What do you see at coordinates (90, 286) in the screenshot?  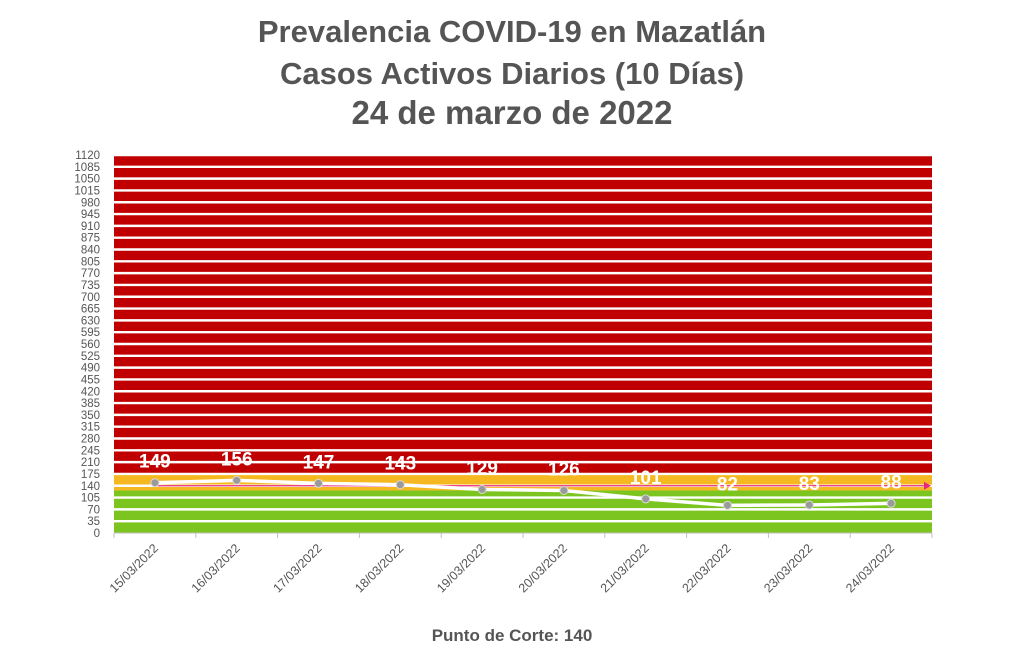 I see `y-tick-label: 735` at bounding box center [90, 286].